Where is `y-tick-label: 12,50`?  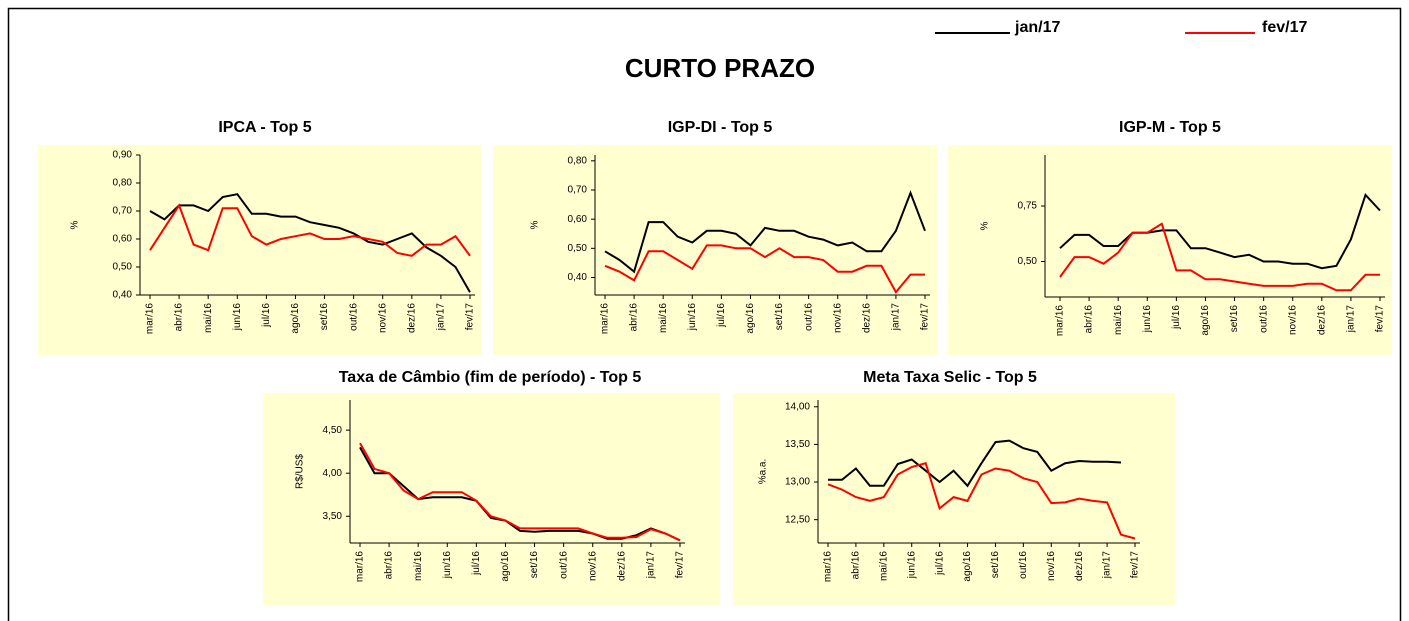
y-tick-label: 12,50 is located at coordinates (797, 519).